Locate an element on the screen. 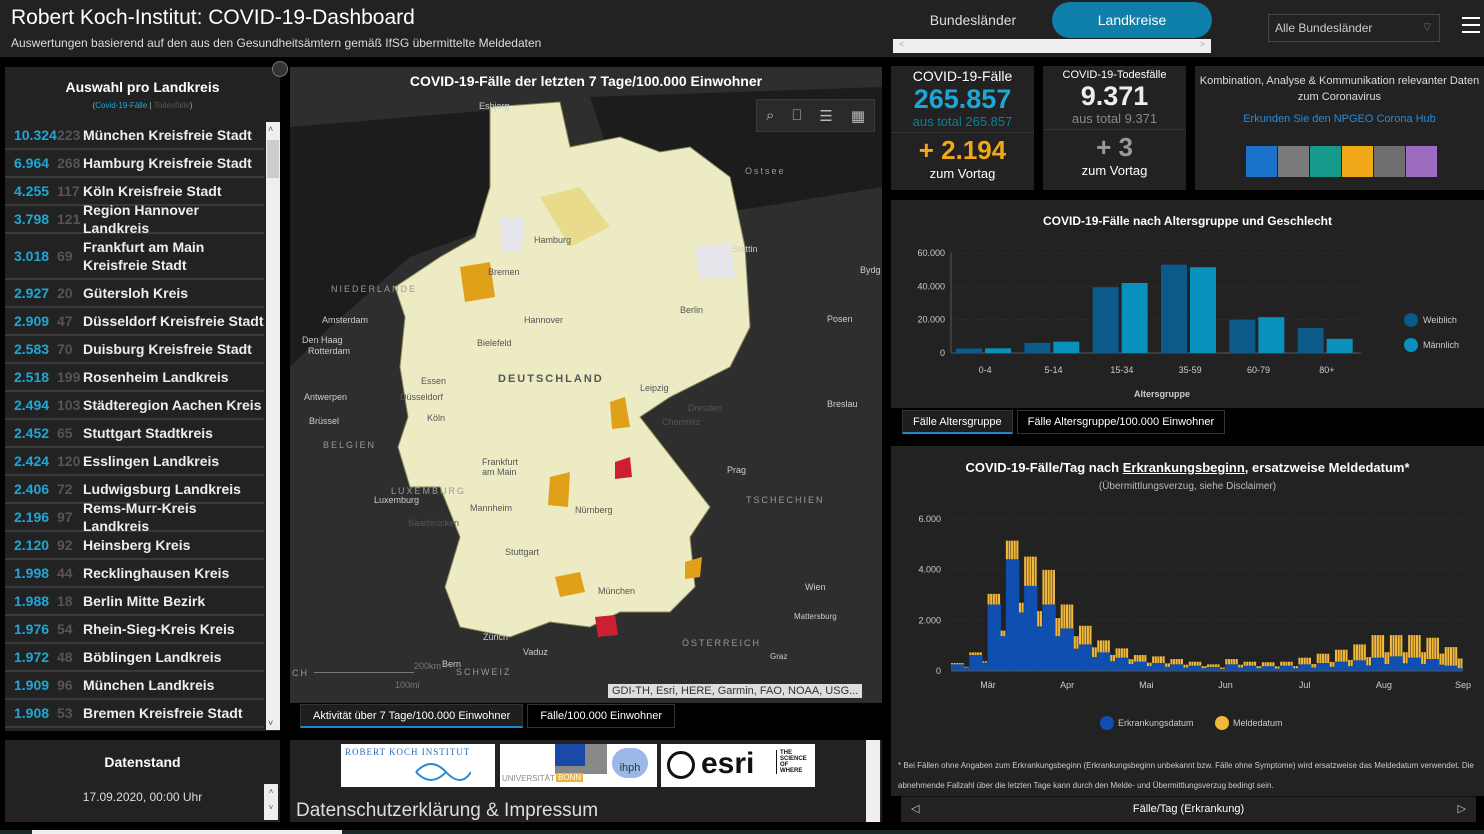 The image size is (1484, 834). district-row: 2.120 92 Heinsberg Kreis is located at coordinates (134, 546).